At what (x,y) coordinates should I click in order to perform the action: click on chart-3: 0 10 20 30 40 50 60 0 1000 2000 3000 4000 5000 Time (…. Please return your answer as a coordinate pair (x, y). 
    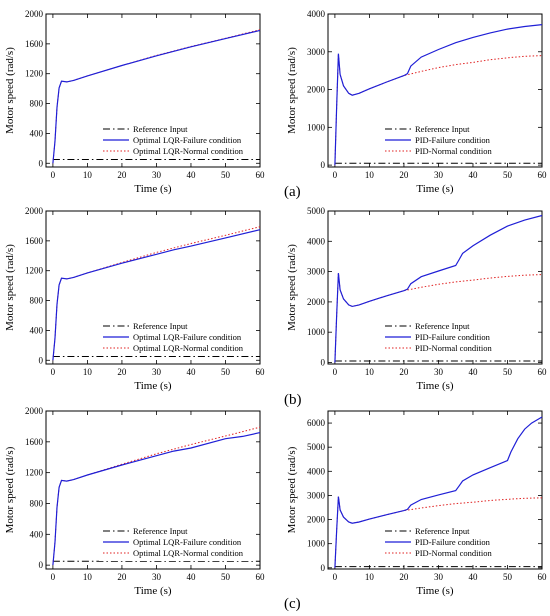
    Looking at the image, I should click on (416, 299).